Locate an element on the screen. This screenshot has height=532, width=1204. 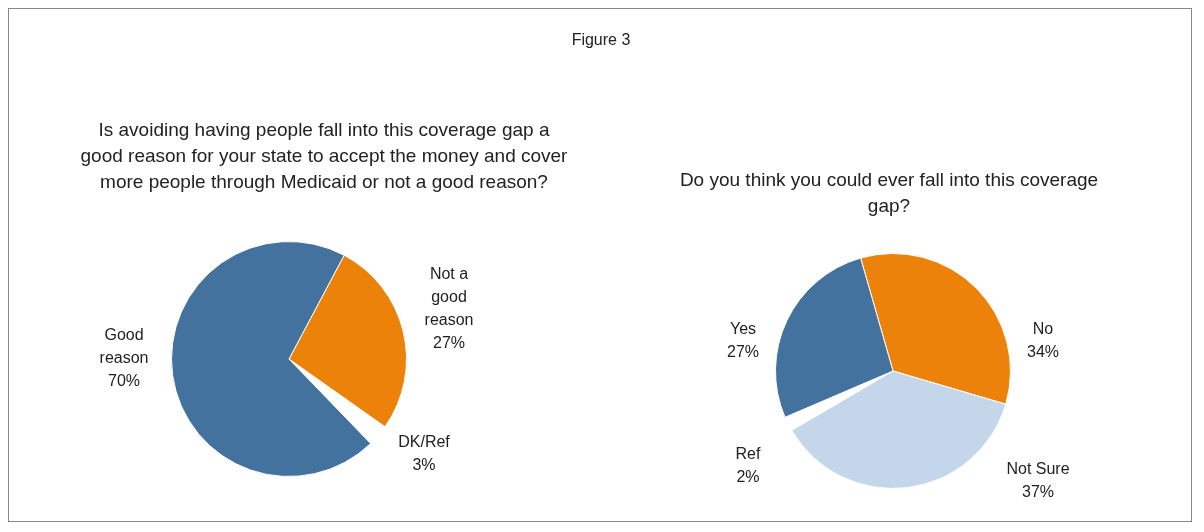
data-label: 37% is located at coordinates (1038, 491).